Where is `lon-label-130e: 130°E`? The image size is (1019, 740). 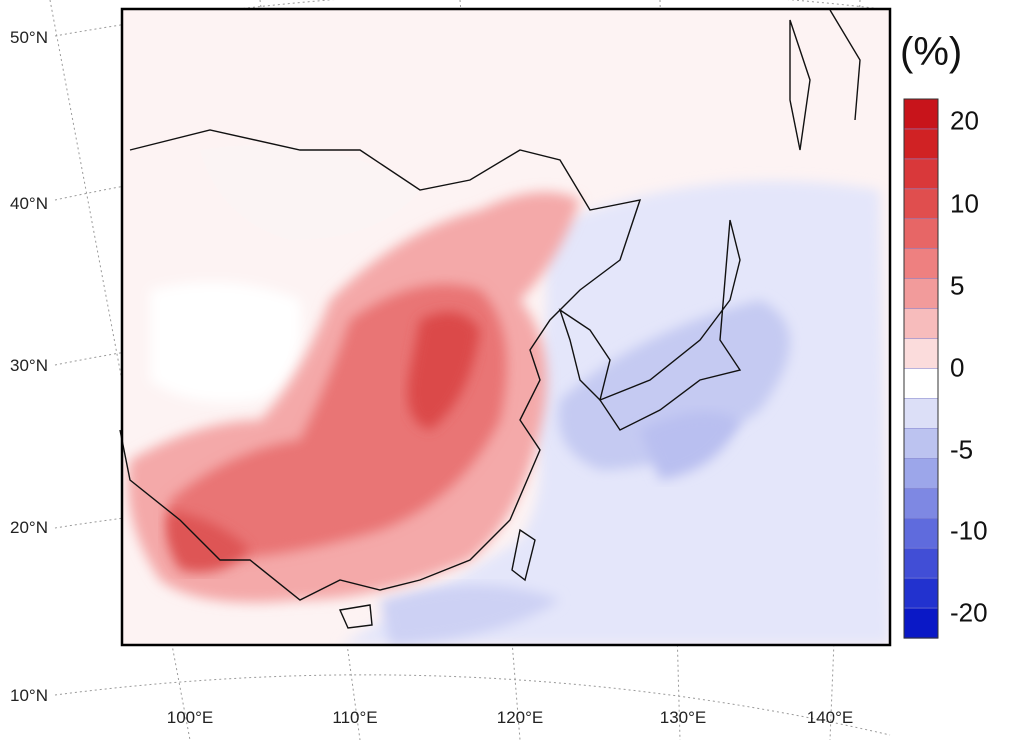
lon-label-130e: 130°E is located at coordinates (683, 717).